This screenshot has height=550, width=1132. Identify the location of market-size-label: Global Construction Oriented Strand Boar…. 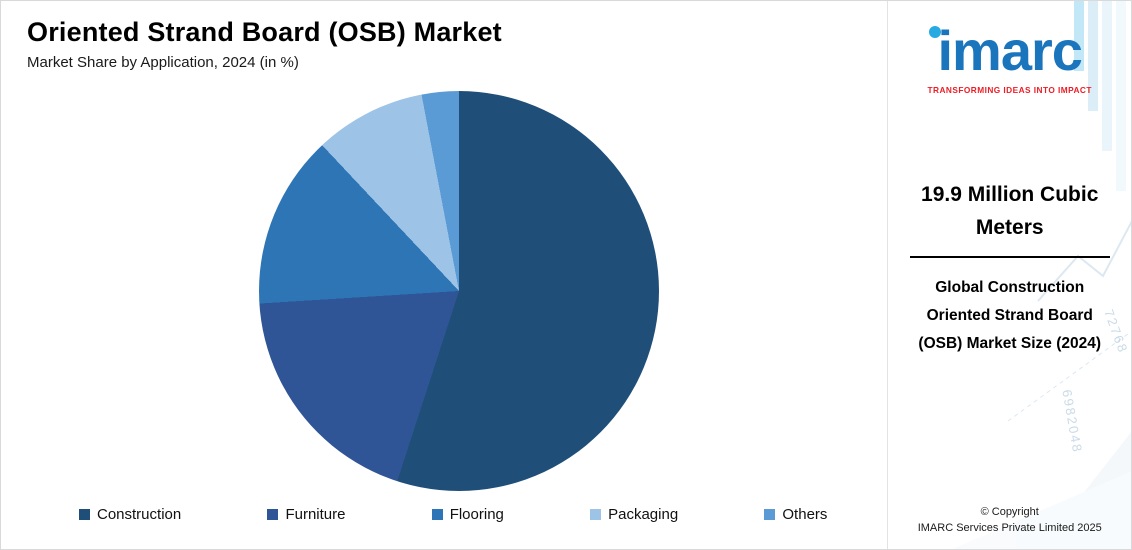
(1010, 315).